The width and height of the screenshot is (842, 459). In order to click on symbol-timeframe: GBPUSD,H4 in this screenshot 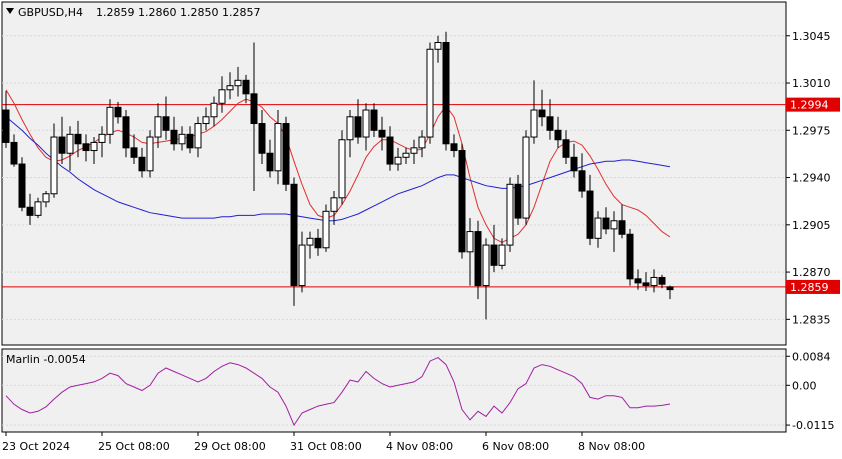, I will do `click(50, 12)`.